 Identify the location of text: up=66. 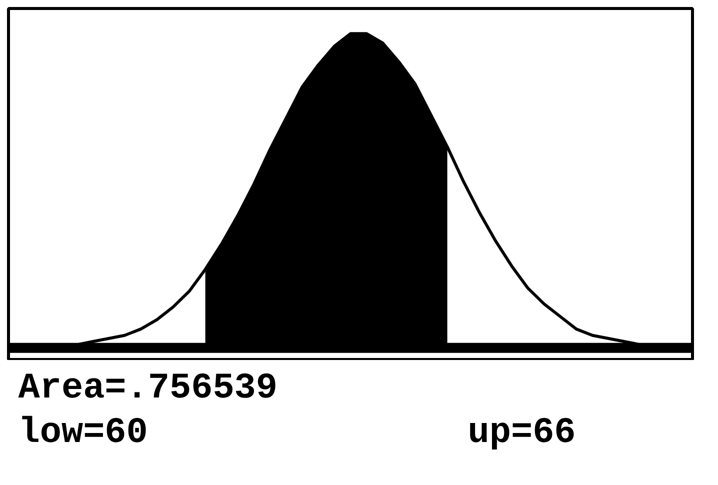
(522, 433).